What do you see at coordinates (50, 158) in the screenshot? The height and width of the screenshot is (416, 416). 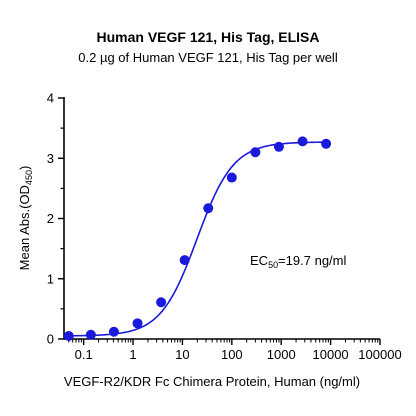 I see `y-tick-label: 3` at bounding box center [50, 158].